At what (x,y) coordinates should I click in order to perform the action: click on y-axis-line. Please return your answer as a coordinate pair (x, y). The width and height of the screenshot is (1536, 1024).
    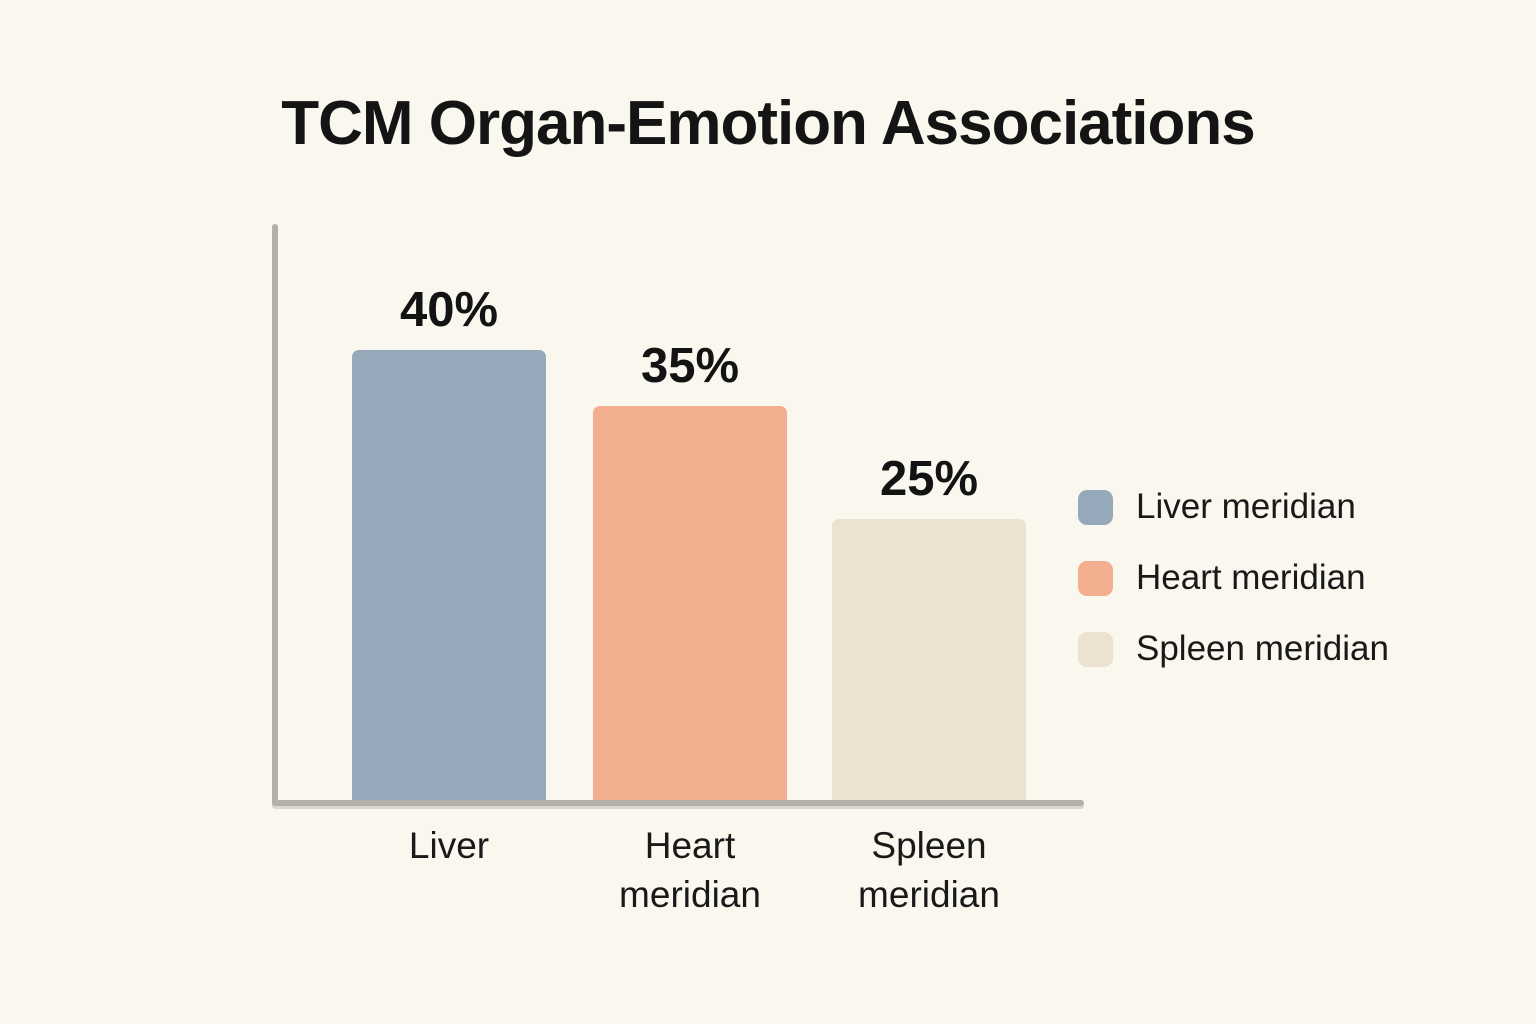
    Looking at the image, I should click on (275, 515).